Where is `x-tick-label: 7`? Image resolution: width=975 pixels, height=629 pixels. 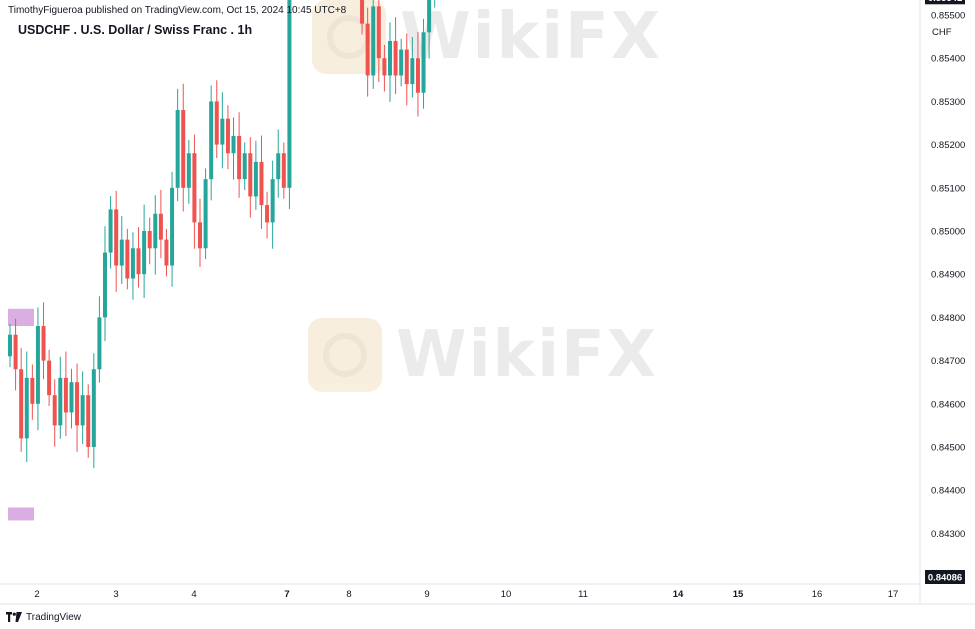 x-tick-label: 7 is located at coordinates (286, 594).